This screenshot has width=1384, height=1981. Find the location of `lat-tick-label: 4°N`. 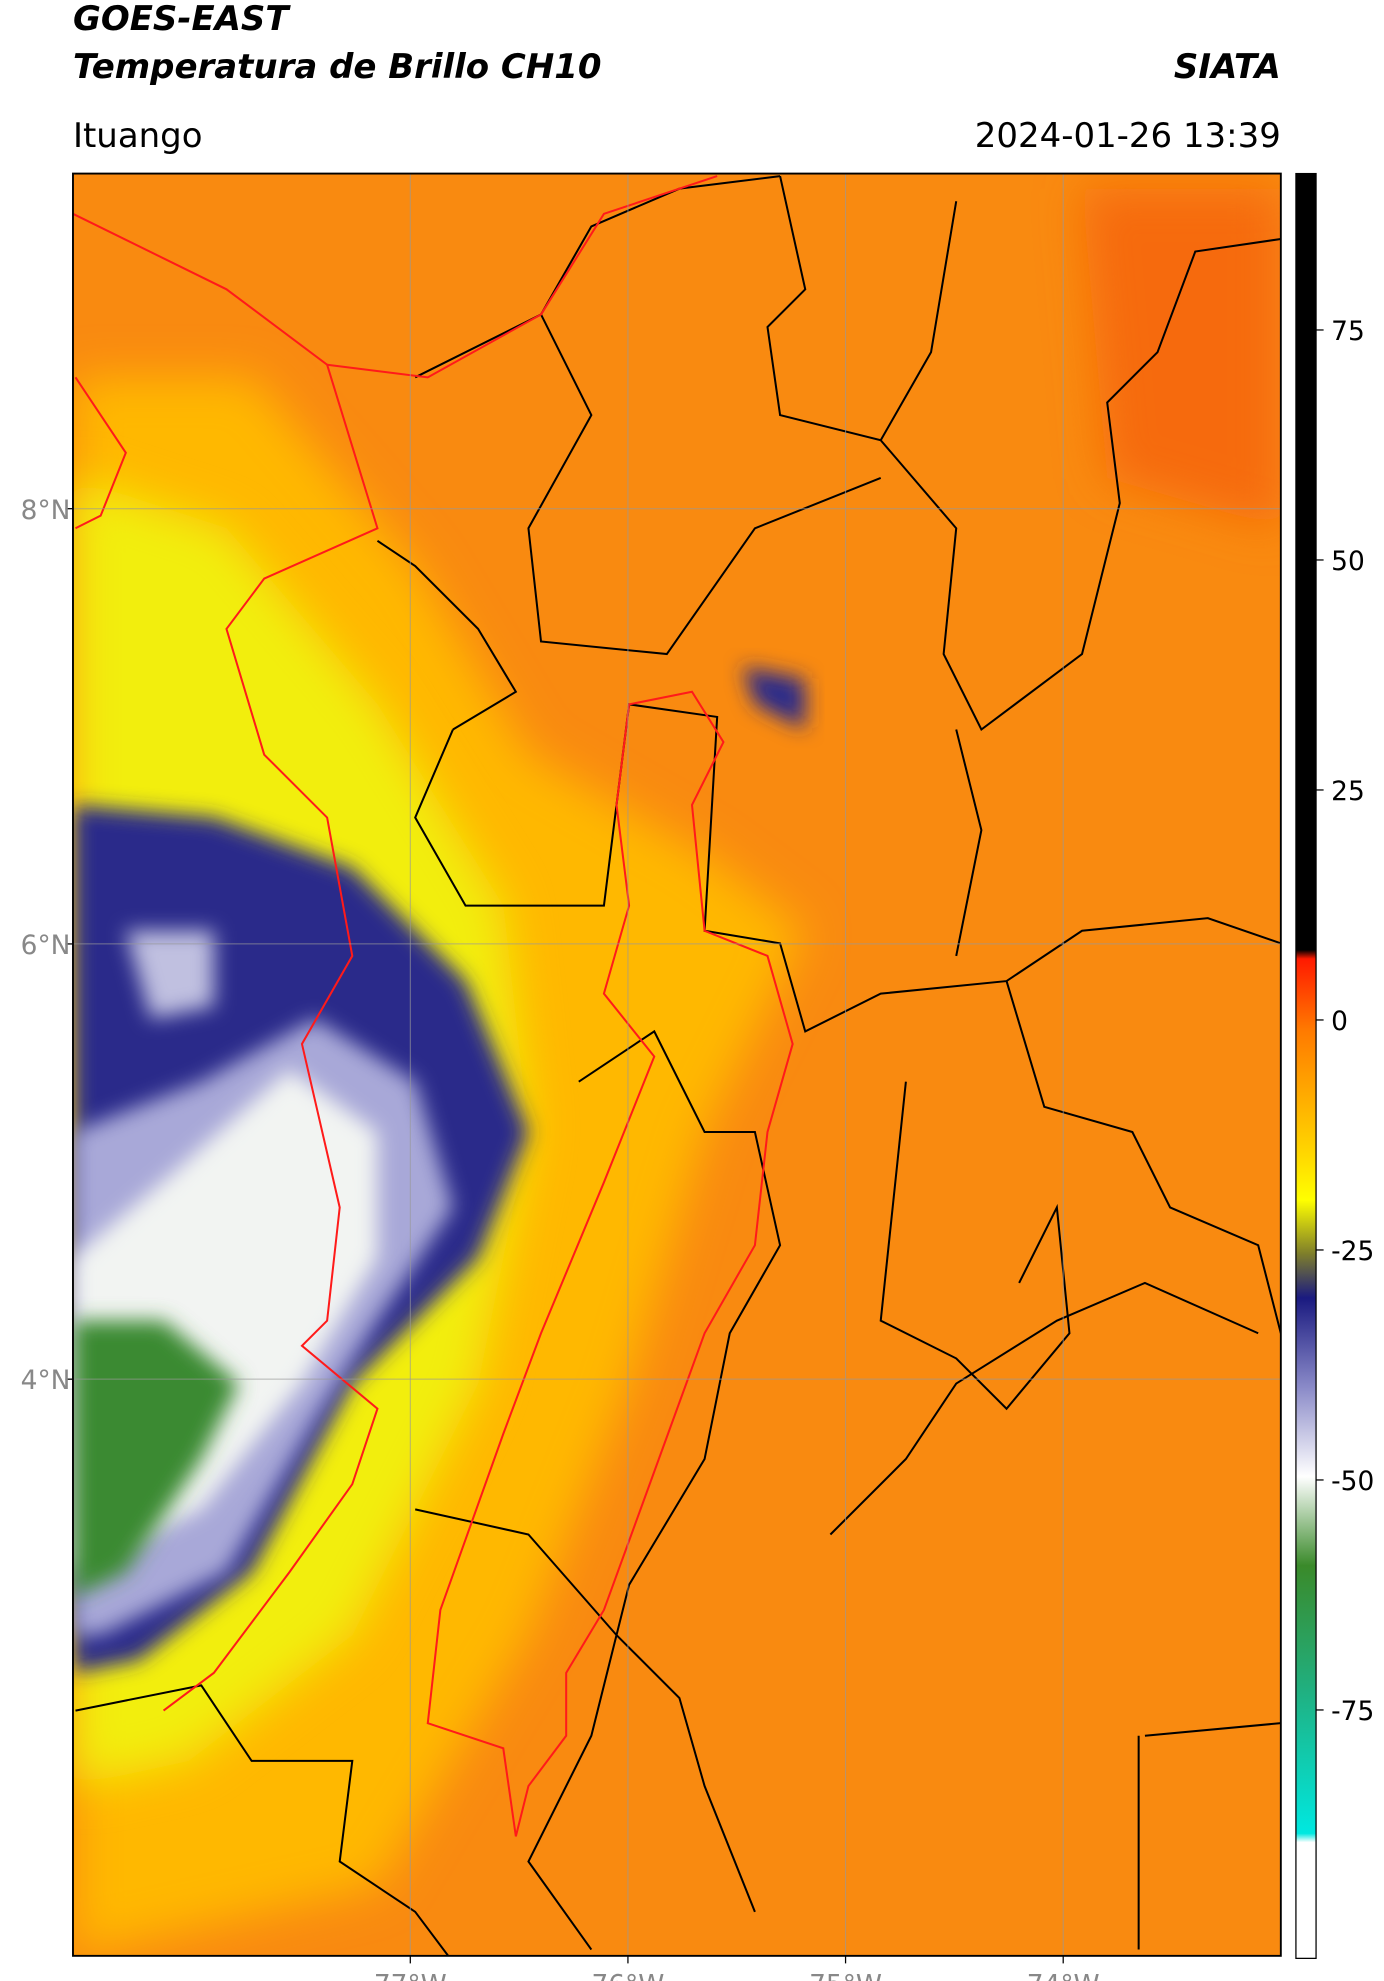

lat-tick-label: 4°N is located at coordinates (46, 1380).